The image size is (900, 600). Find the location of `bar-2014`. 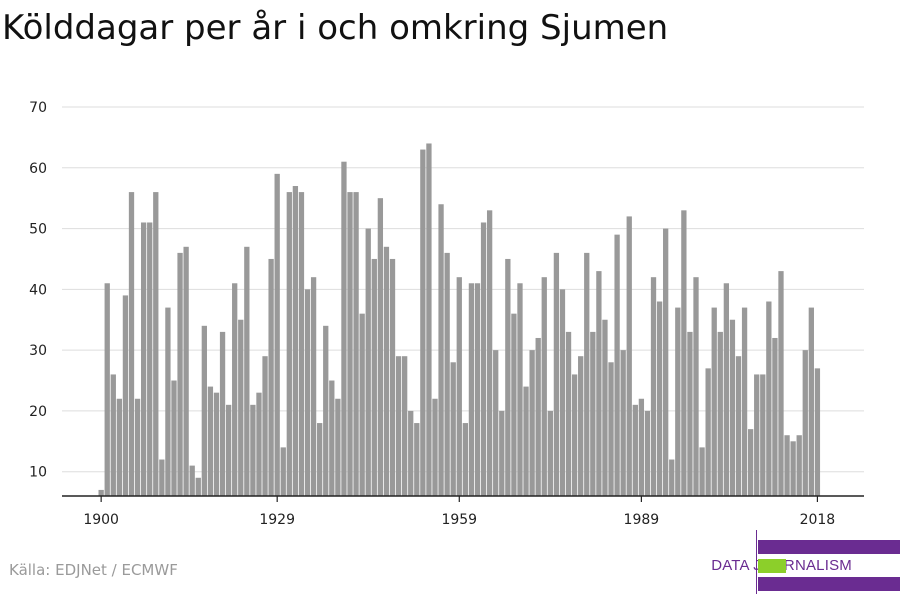

bar-2014 is located at coordinates (793, 468).